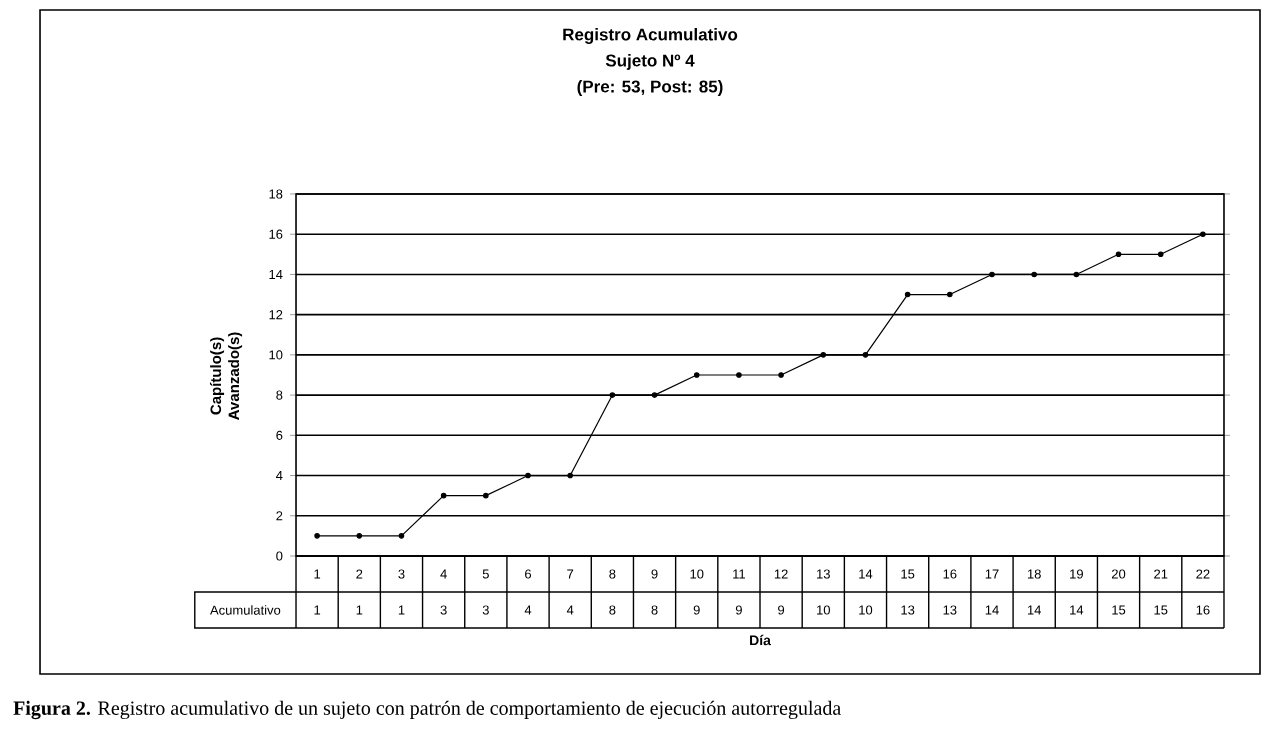 This screenshot has width=1284, height=738. What do you see at coordinates (427, 710) in the screenshot?
I see `text: Figura 2. Registro acumulativo de un sujeto con patrón de comportamiento de ejecución autorregulada` at bounding box center [427, 710].